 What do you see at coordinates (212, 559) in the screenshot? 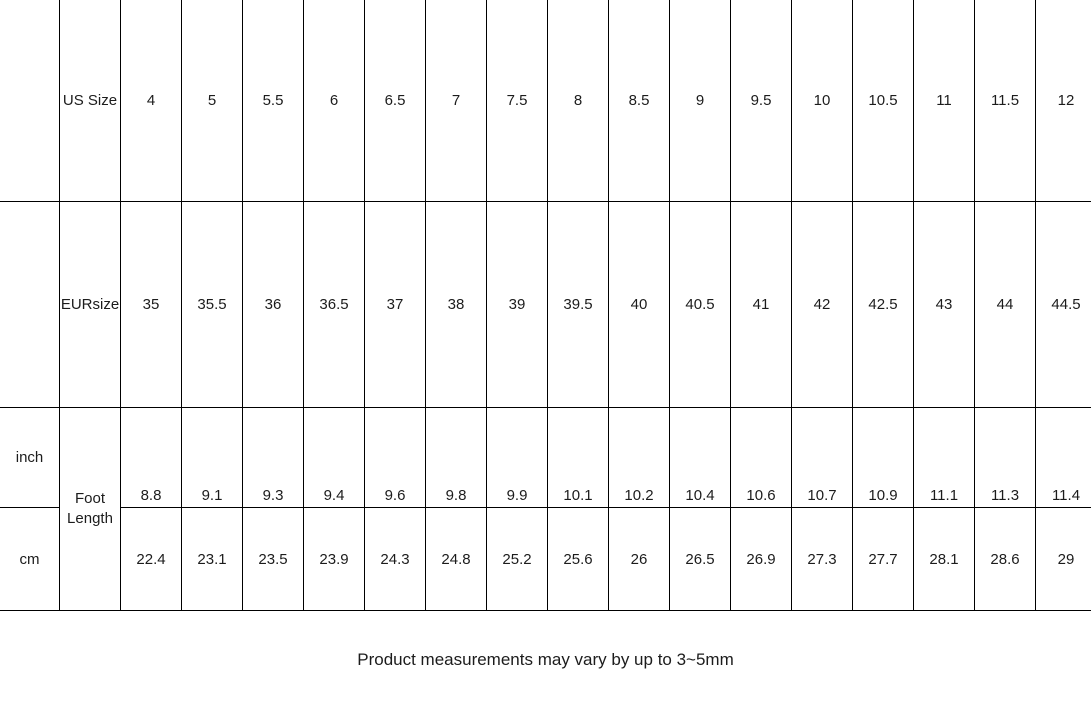
I see `foot-length-cm-value-cell: 23.1` at bounding box center [212, 559].